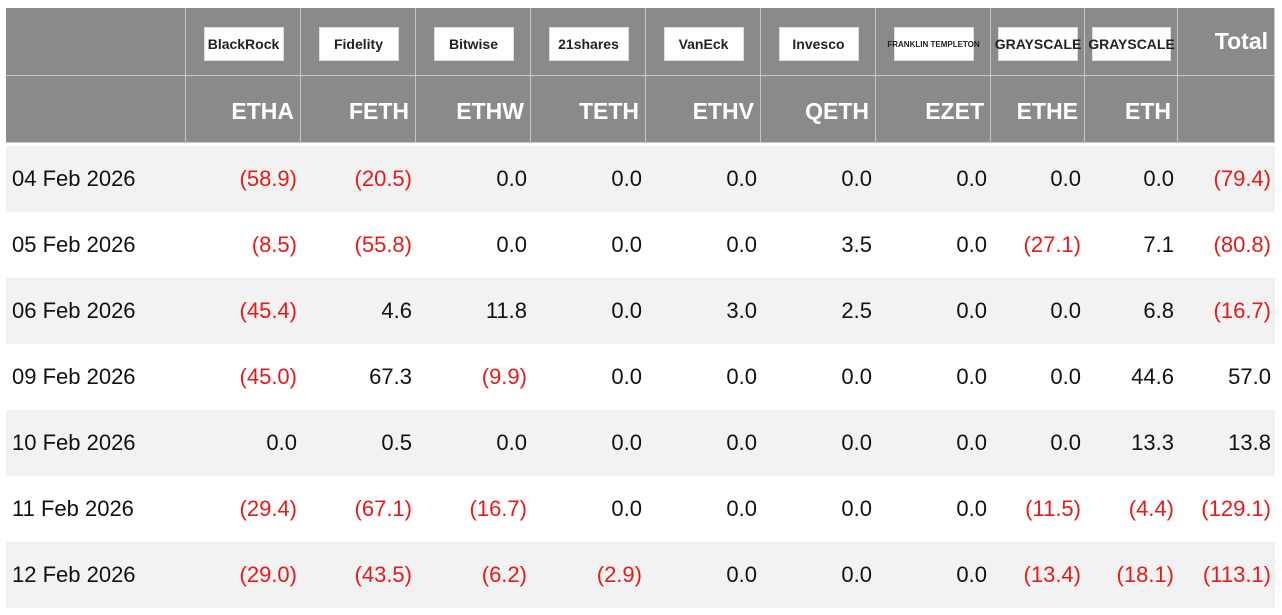 This screenshot has height=615, width=1282. I want to click on value: 13.3, so click(1152, 442).